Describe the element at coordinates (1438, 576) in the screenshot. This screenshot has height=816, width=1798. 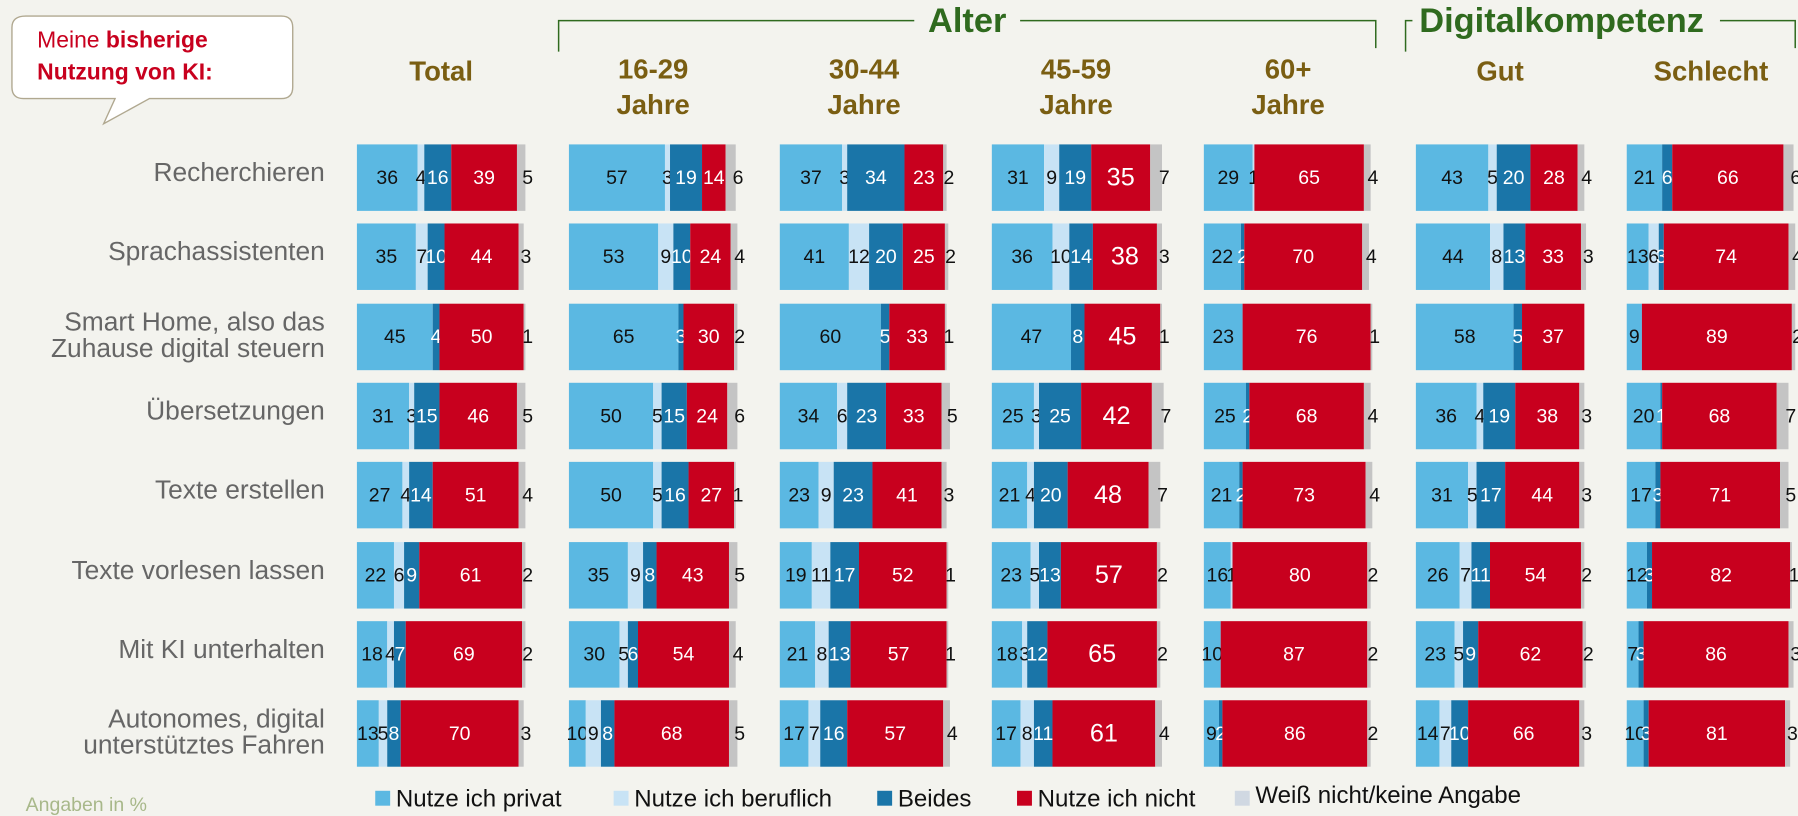
I see `data-label: 26` at that location.